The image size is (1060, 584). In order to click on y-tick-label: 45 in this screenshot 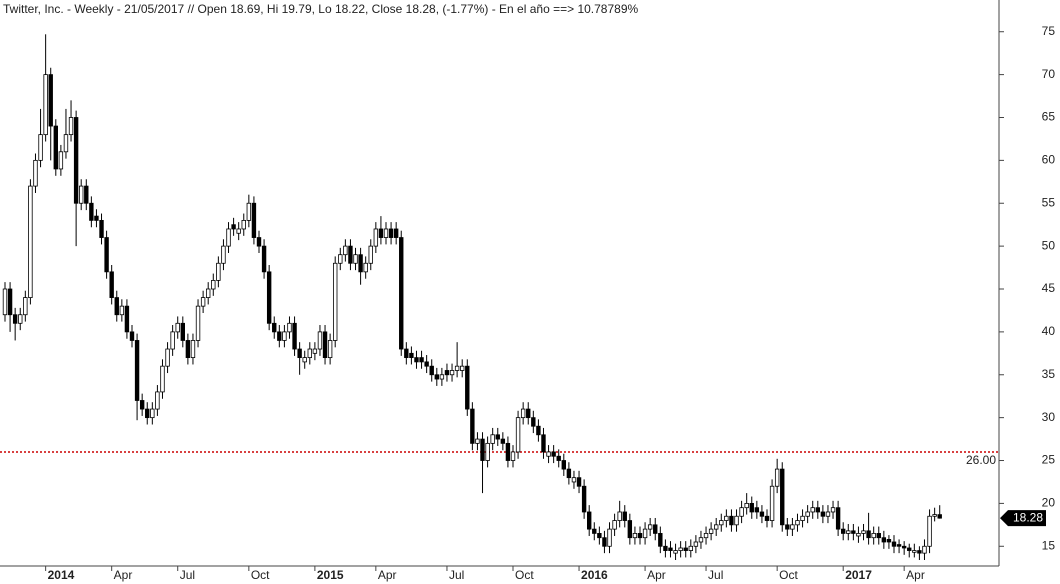, I will do `click(1049, 288)`.